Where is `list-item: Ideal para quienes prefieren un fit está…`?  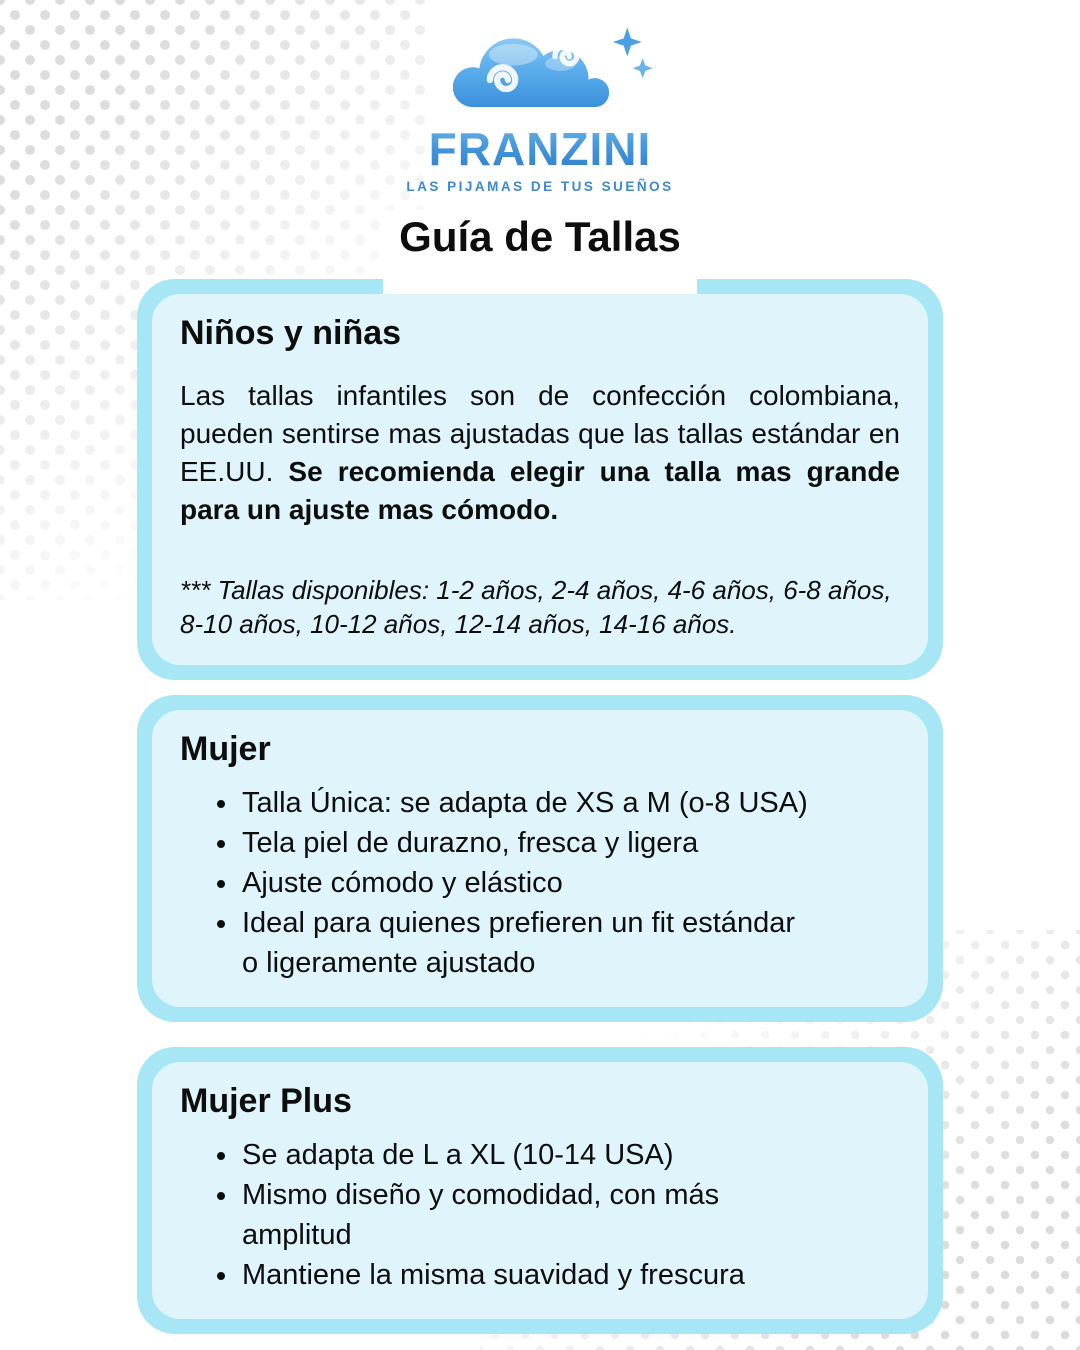 list-item: Ideal para quienes prefieren un fit está… is located at coordinates (570, 943).